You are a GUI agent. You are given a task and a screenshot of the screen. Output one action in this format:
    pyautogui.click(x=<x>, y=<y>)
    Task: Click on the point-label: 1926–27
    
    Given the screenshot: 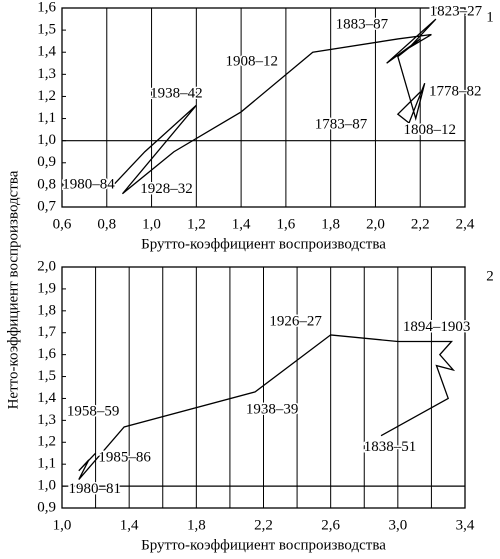 What is the action you would take?
    pyautogui.click(x=295, y=321)
    